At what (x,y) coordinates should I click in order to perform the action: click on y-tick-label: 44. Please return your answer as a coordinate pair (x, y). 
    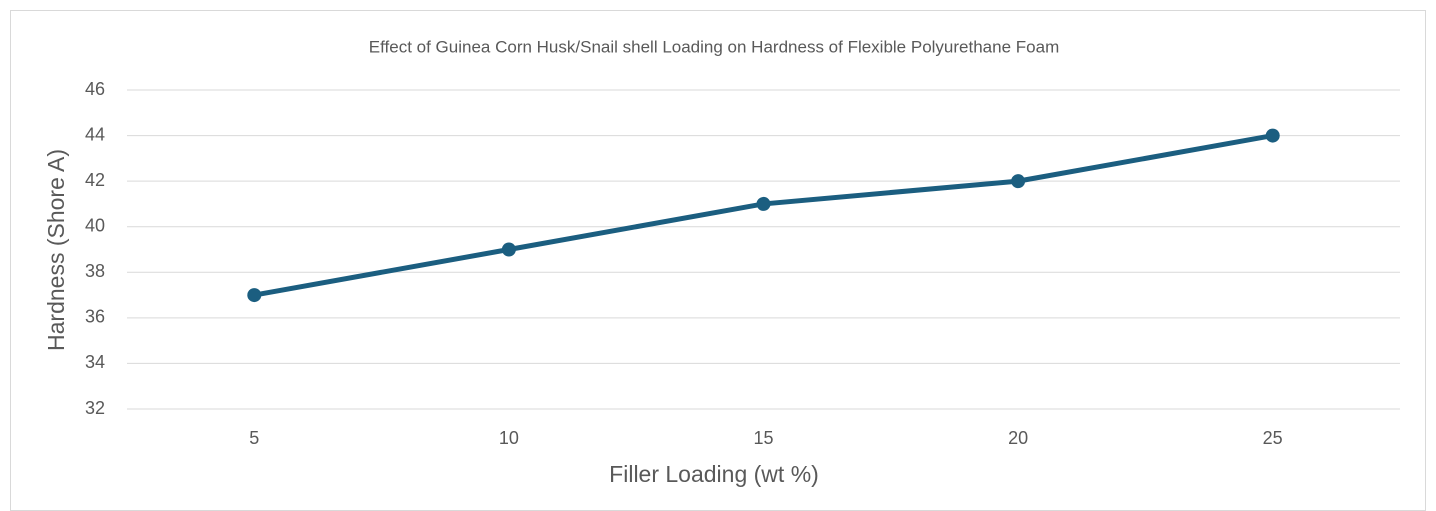
    Looking at the image, I should click on (95, 134).